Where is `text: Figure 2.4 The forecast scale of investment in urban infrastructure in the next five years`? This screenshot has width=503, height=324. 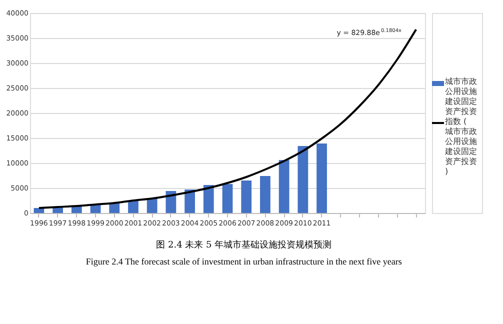
text: Figure 2.4 The forecast scale of investment in urban infrastructure in the next five years is located at coordinates (244, 261).